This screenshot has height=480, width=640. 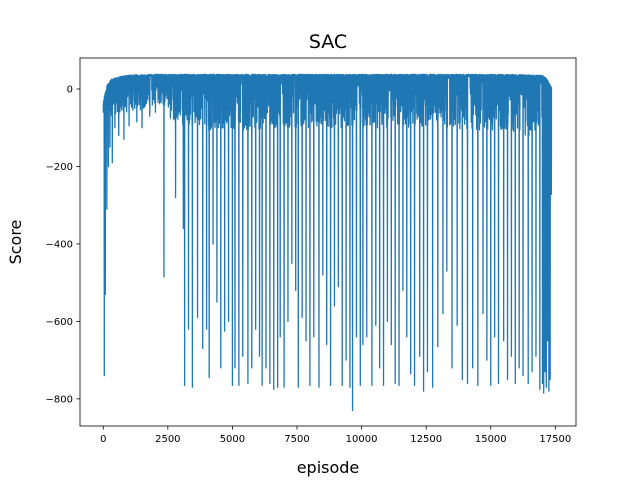 I want to click on y-axis-ticks: 0 −200 −400 −600 −800, so click(x=63, y=244).